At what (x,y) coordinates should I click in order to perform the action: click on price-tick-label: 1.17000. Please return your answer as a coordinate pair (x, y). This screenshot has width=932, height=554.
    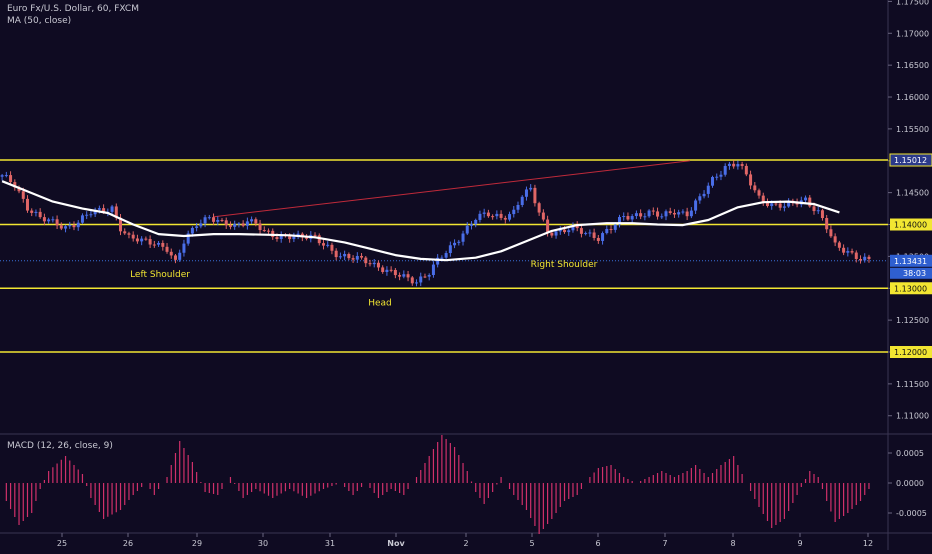
    Looking at the image, I should click on (912, 33).